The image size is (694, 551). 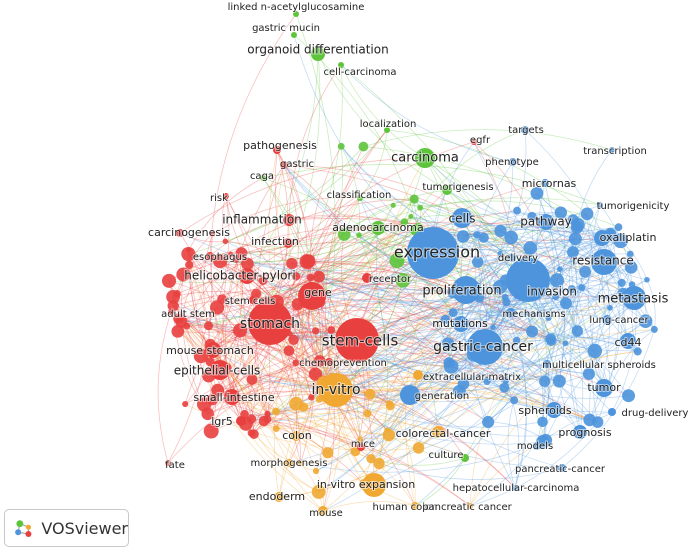 I want to click on node-delivery, so click(x=512, y=258).